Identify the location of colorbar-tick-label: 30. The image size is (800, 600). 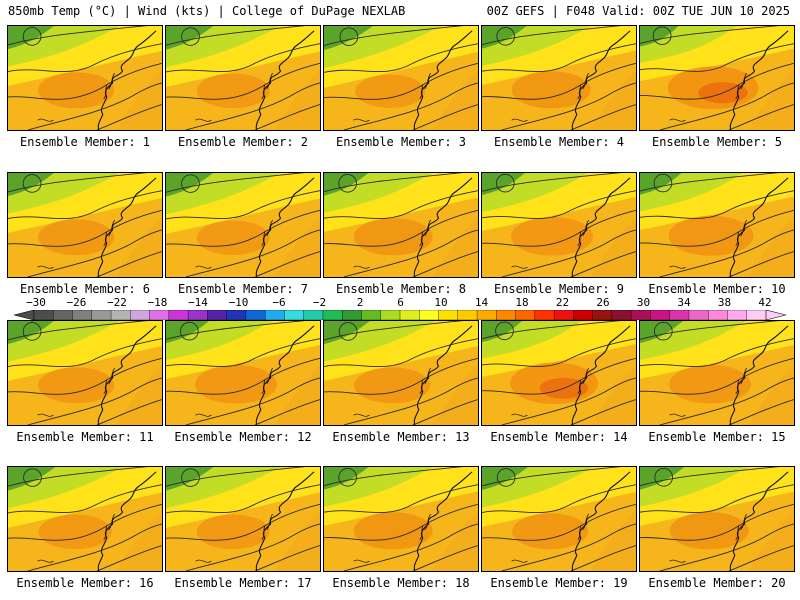
(643, 302).